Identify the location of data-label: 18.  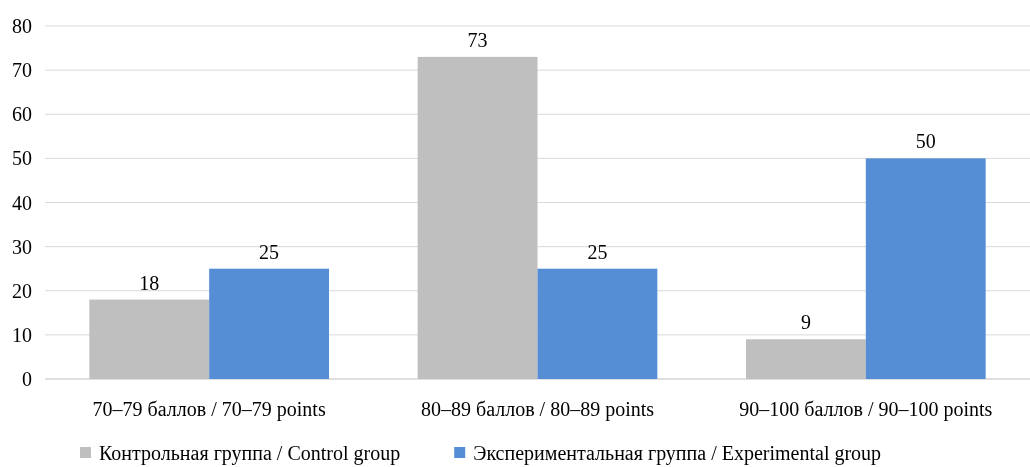
(149, 282).